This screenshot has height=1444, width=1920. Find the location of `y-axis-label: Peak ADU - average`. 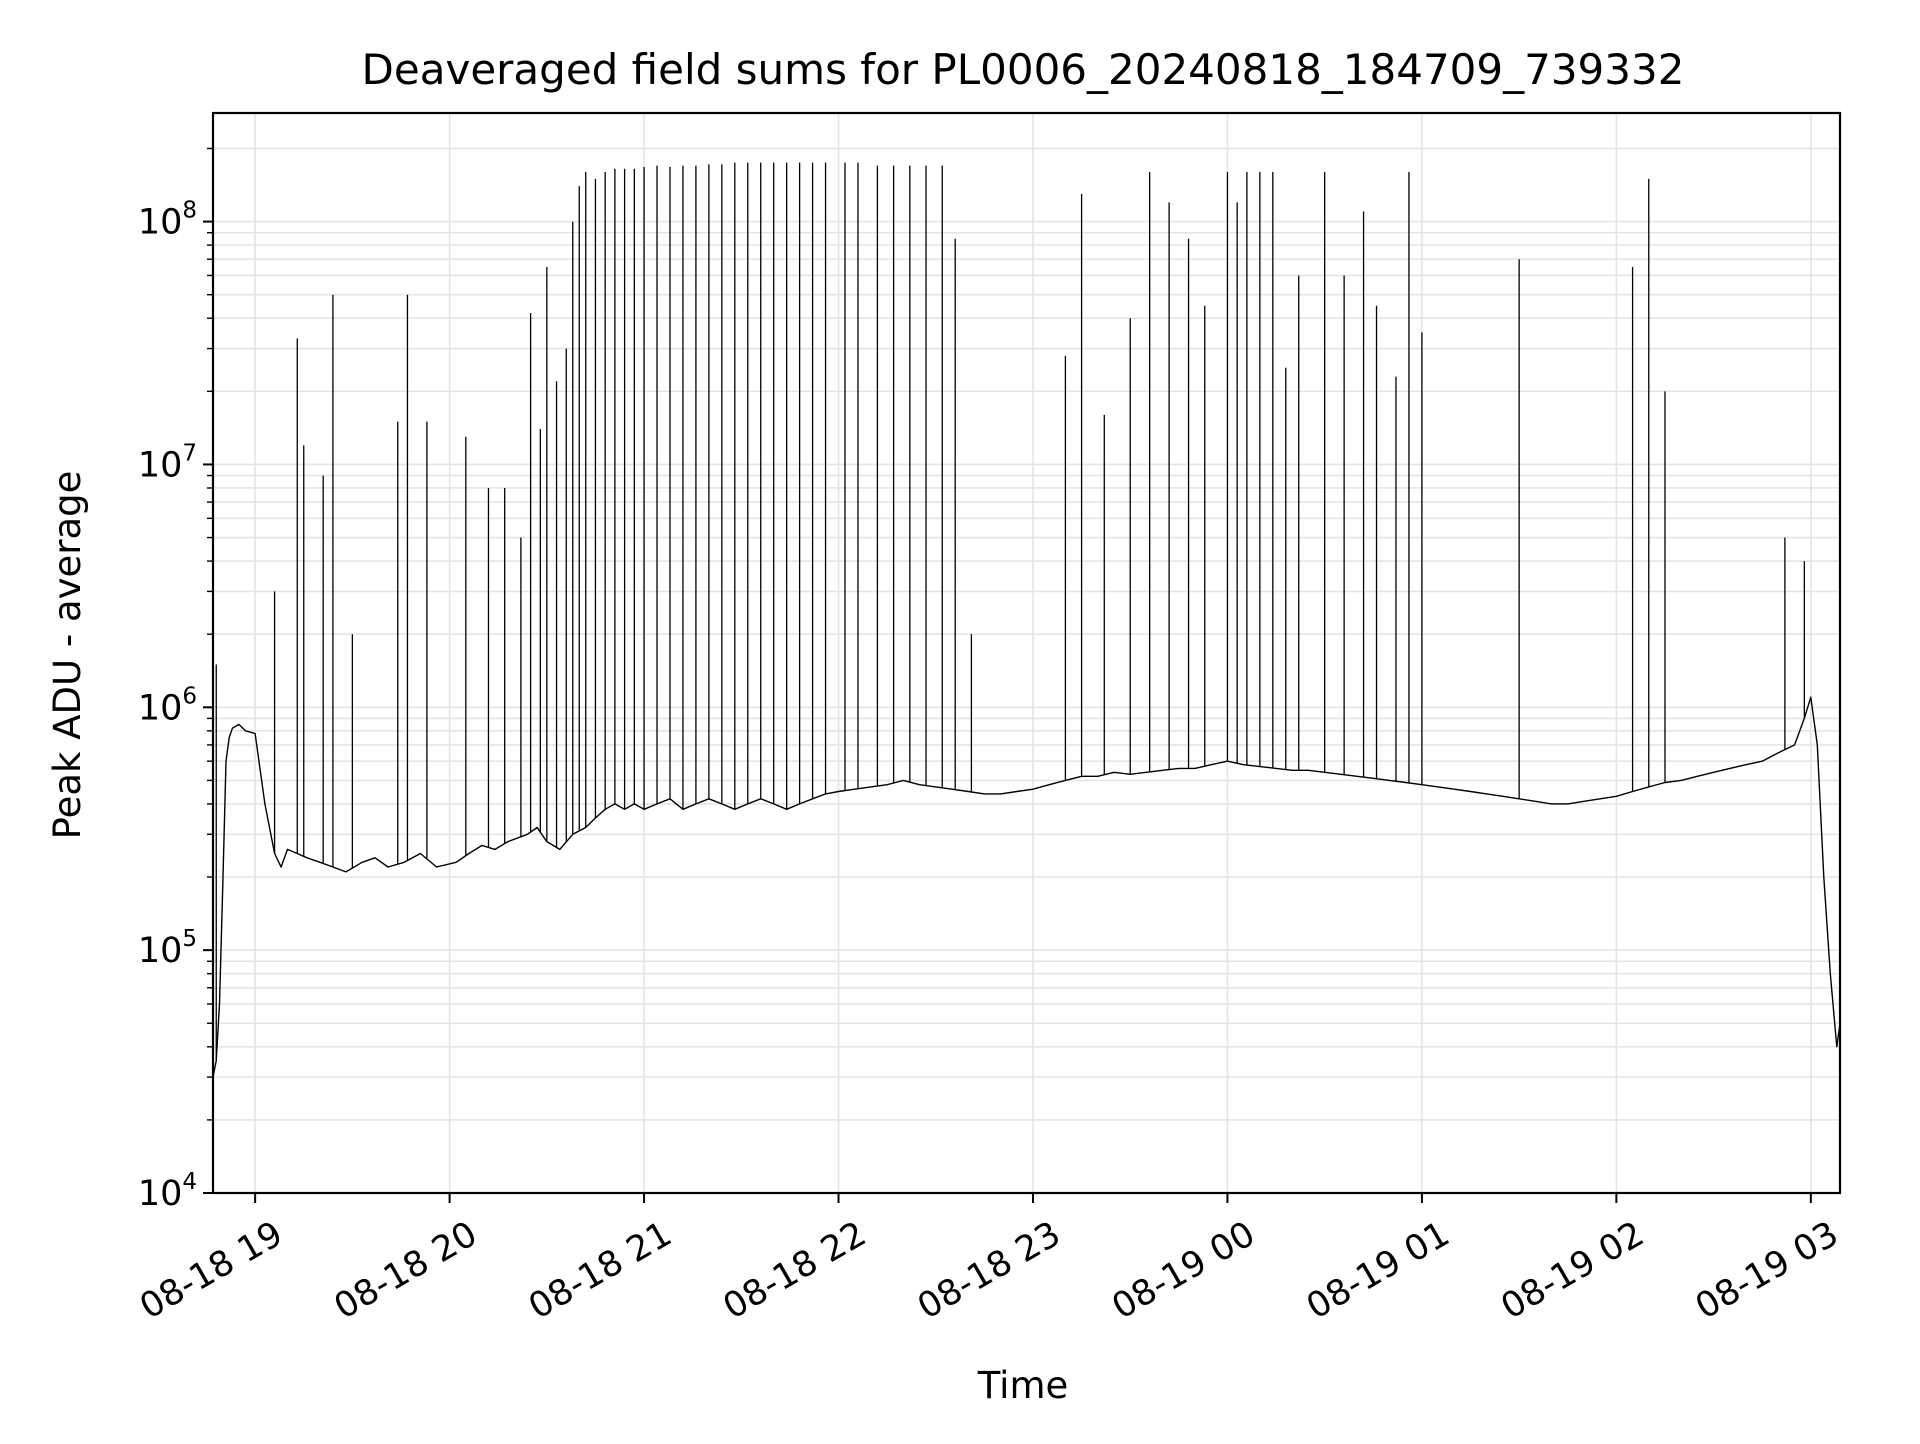

y-axis-label: Peak ADU - average is located at coordinates (67, 655).